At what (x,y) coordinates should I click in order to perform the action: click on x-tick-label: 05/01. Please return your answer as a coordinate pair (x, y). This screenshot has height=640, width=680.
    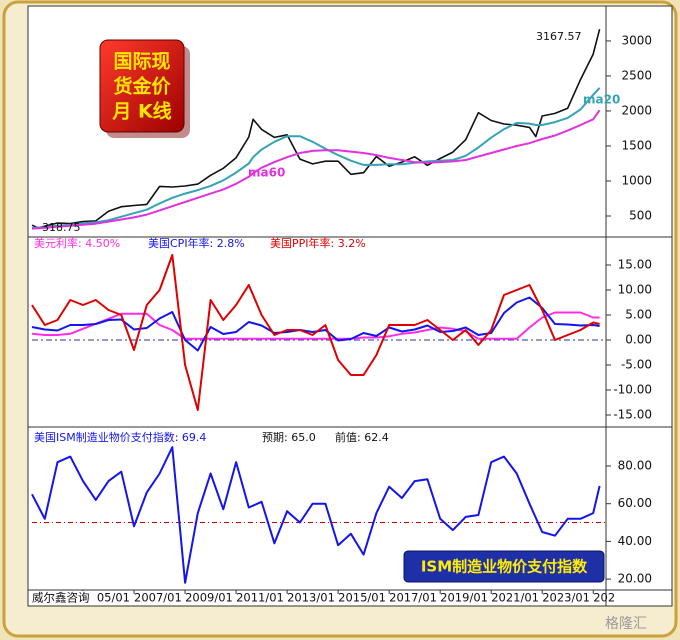
    Looking at the image, I should click on (113, 598).